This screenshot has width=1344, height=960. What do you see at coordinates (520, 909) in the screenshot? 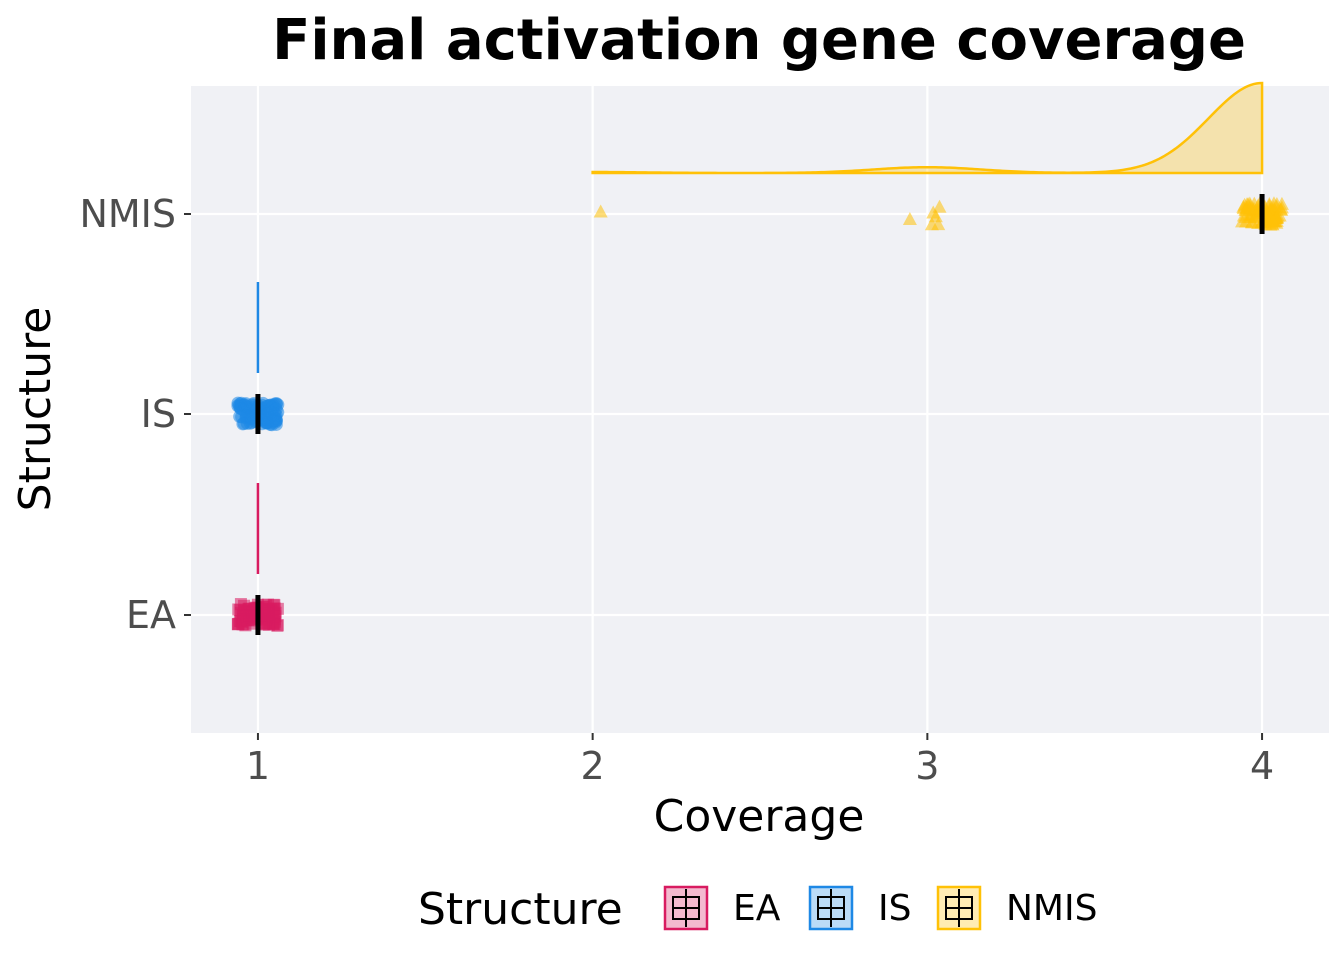
I see `legend-title: Structure` at bounding box center [520, 909].